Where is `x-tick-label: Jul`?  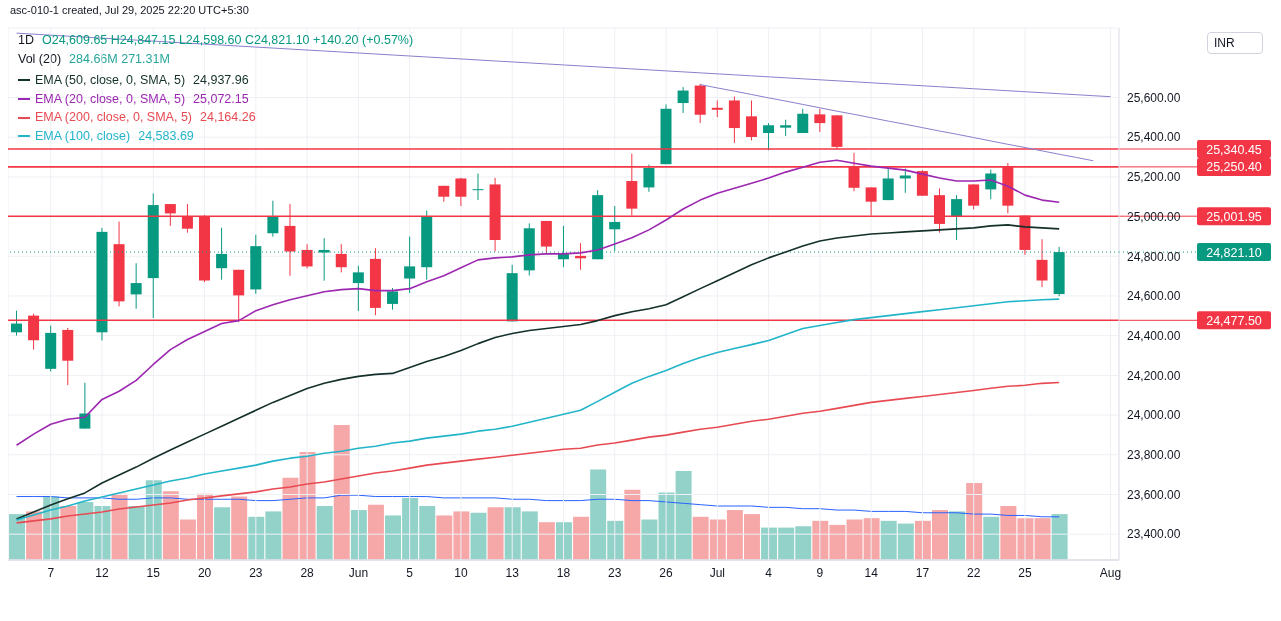
x-tick-label: Jul is located at coordinates (717, 572).